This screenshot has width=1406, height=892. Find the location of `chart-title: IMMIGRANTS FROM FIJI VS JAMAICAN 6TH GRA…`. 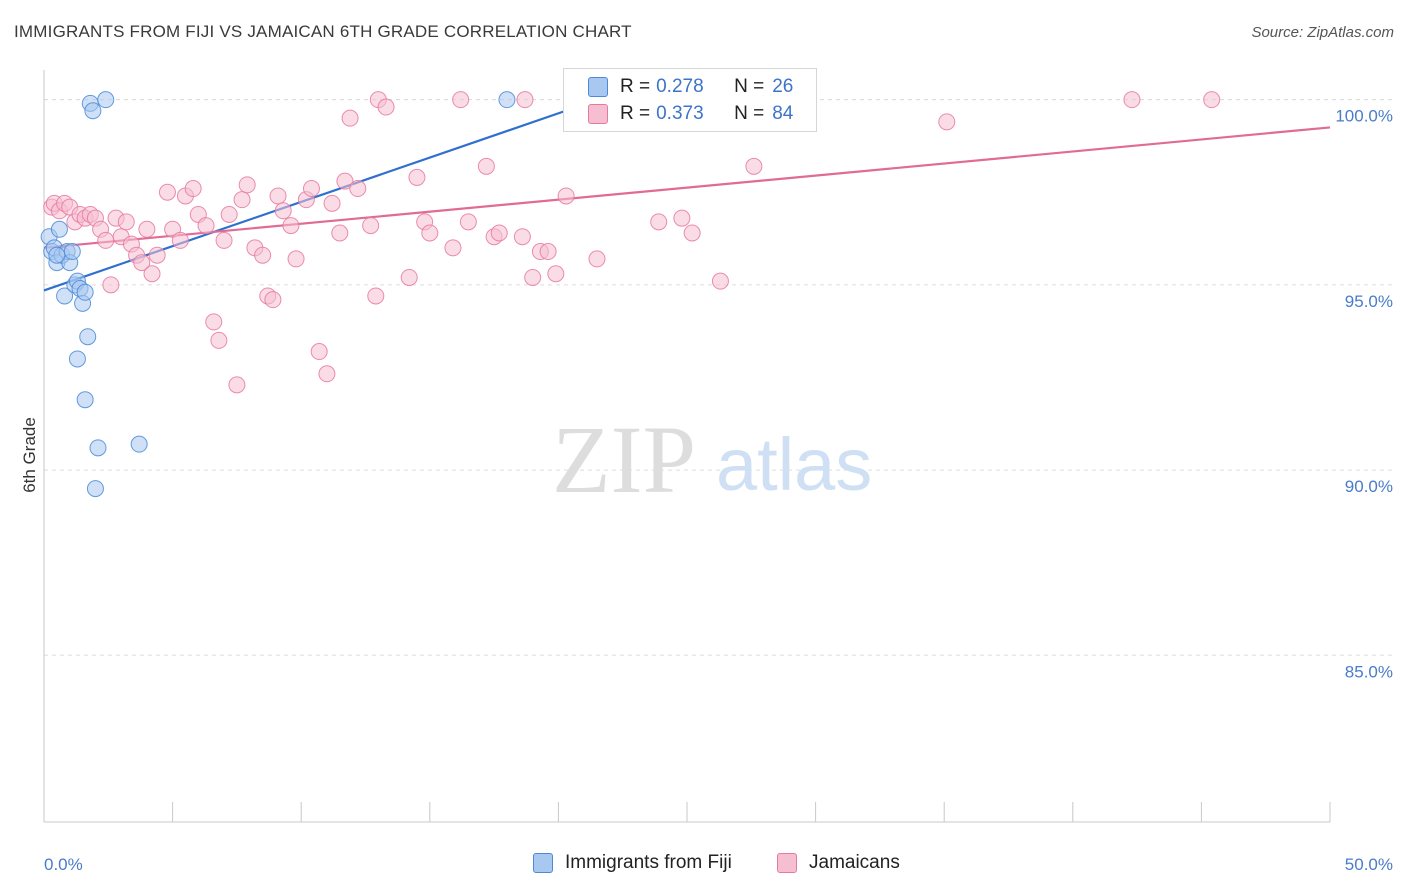

chart-title: IMMIGRANTS FROM FIJI VS JAMAICAN 6TH GRA… is located at coordinates (323, 31).